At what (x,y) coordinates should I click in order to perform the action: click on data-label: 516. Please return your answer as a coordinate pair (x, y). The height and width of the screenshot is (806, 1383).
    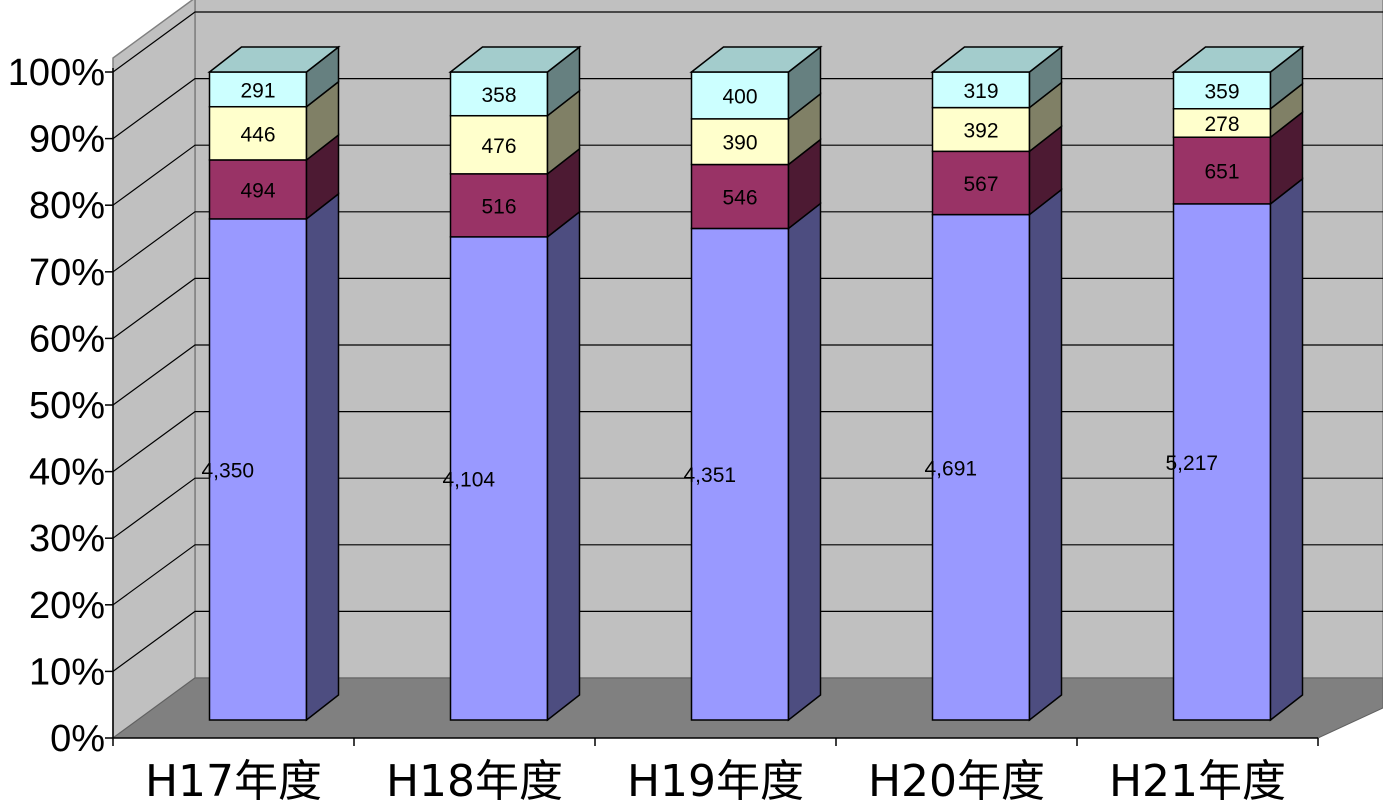
    Looking at the image, I should click on (498, 206).